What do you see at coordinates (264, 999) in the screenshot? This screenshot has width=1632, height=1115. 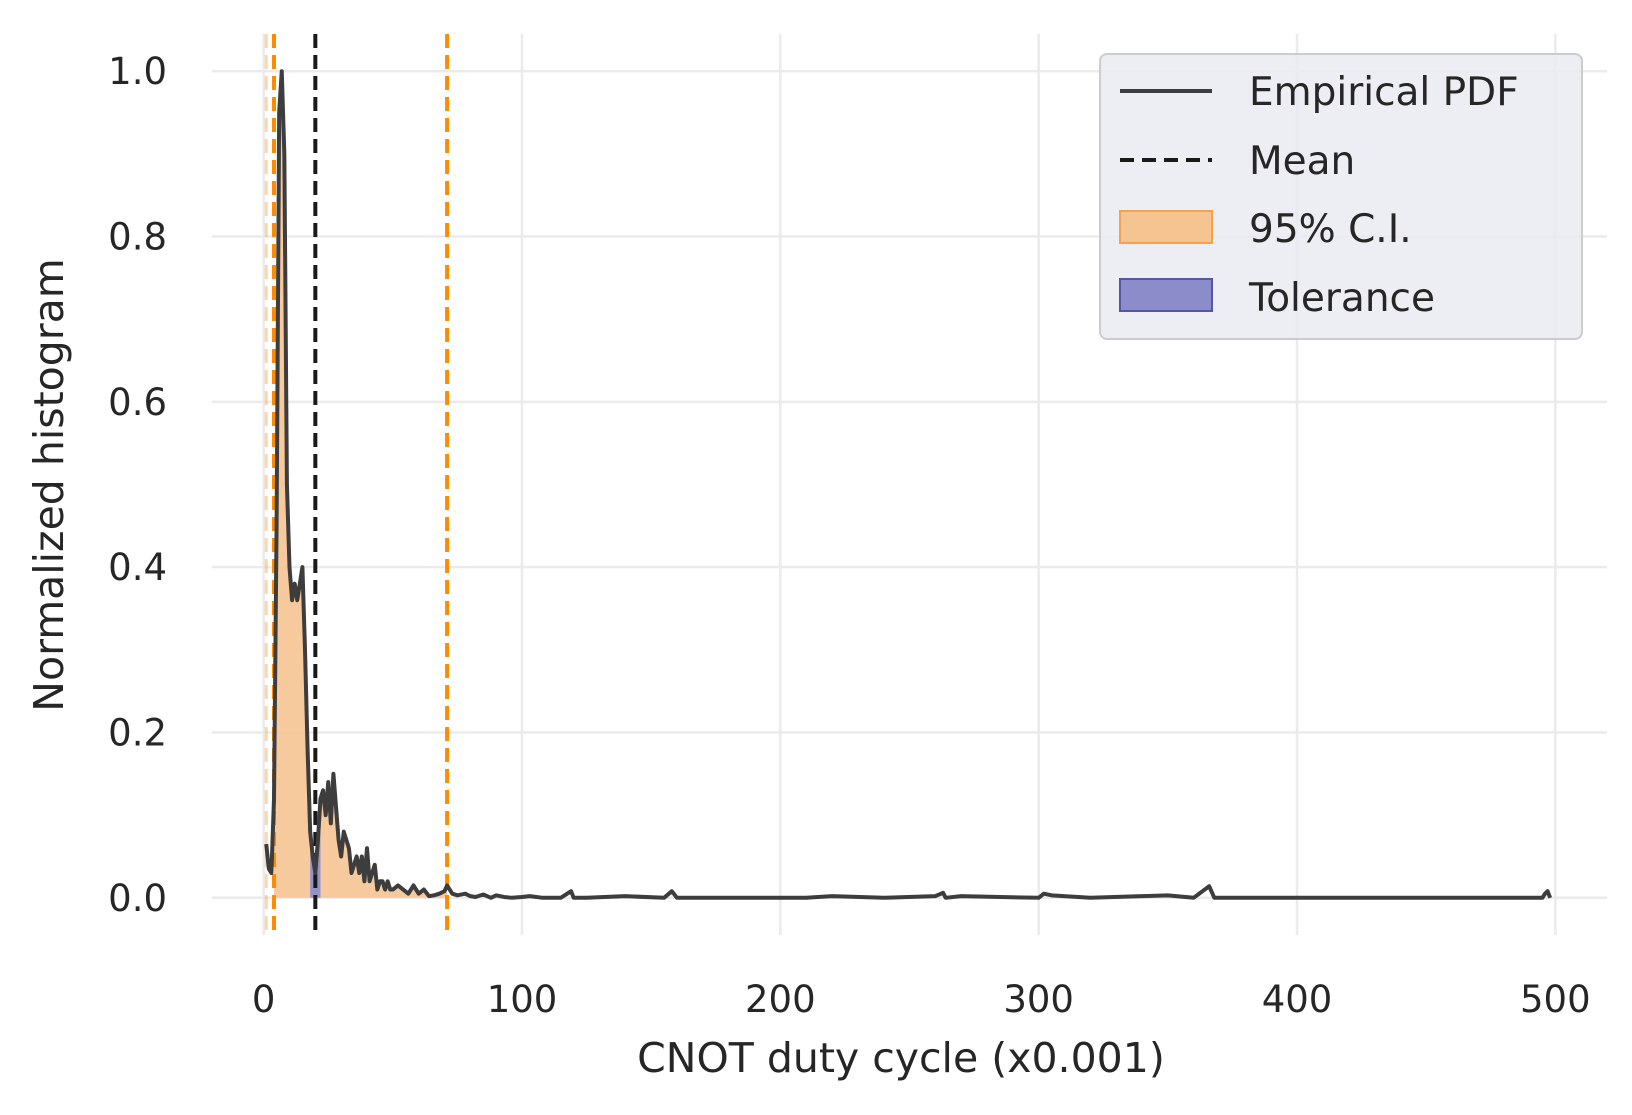 I see `x-tick-label: 0` at bounding box center [264, 999].